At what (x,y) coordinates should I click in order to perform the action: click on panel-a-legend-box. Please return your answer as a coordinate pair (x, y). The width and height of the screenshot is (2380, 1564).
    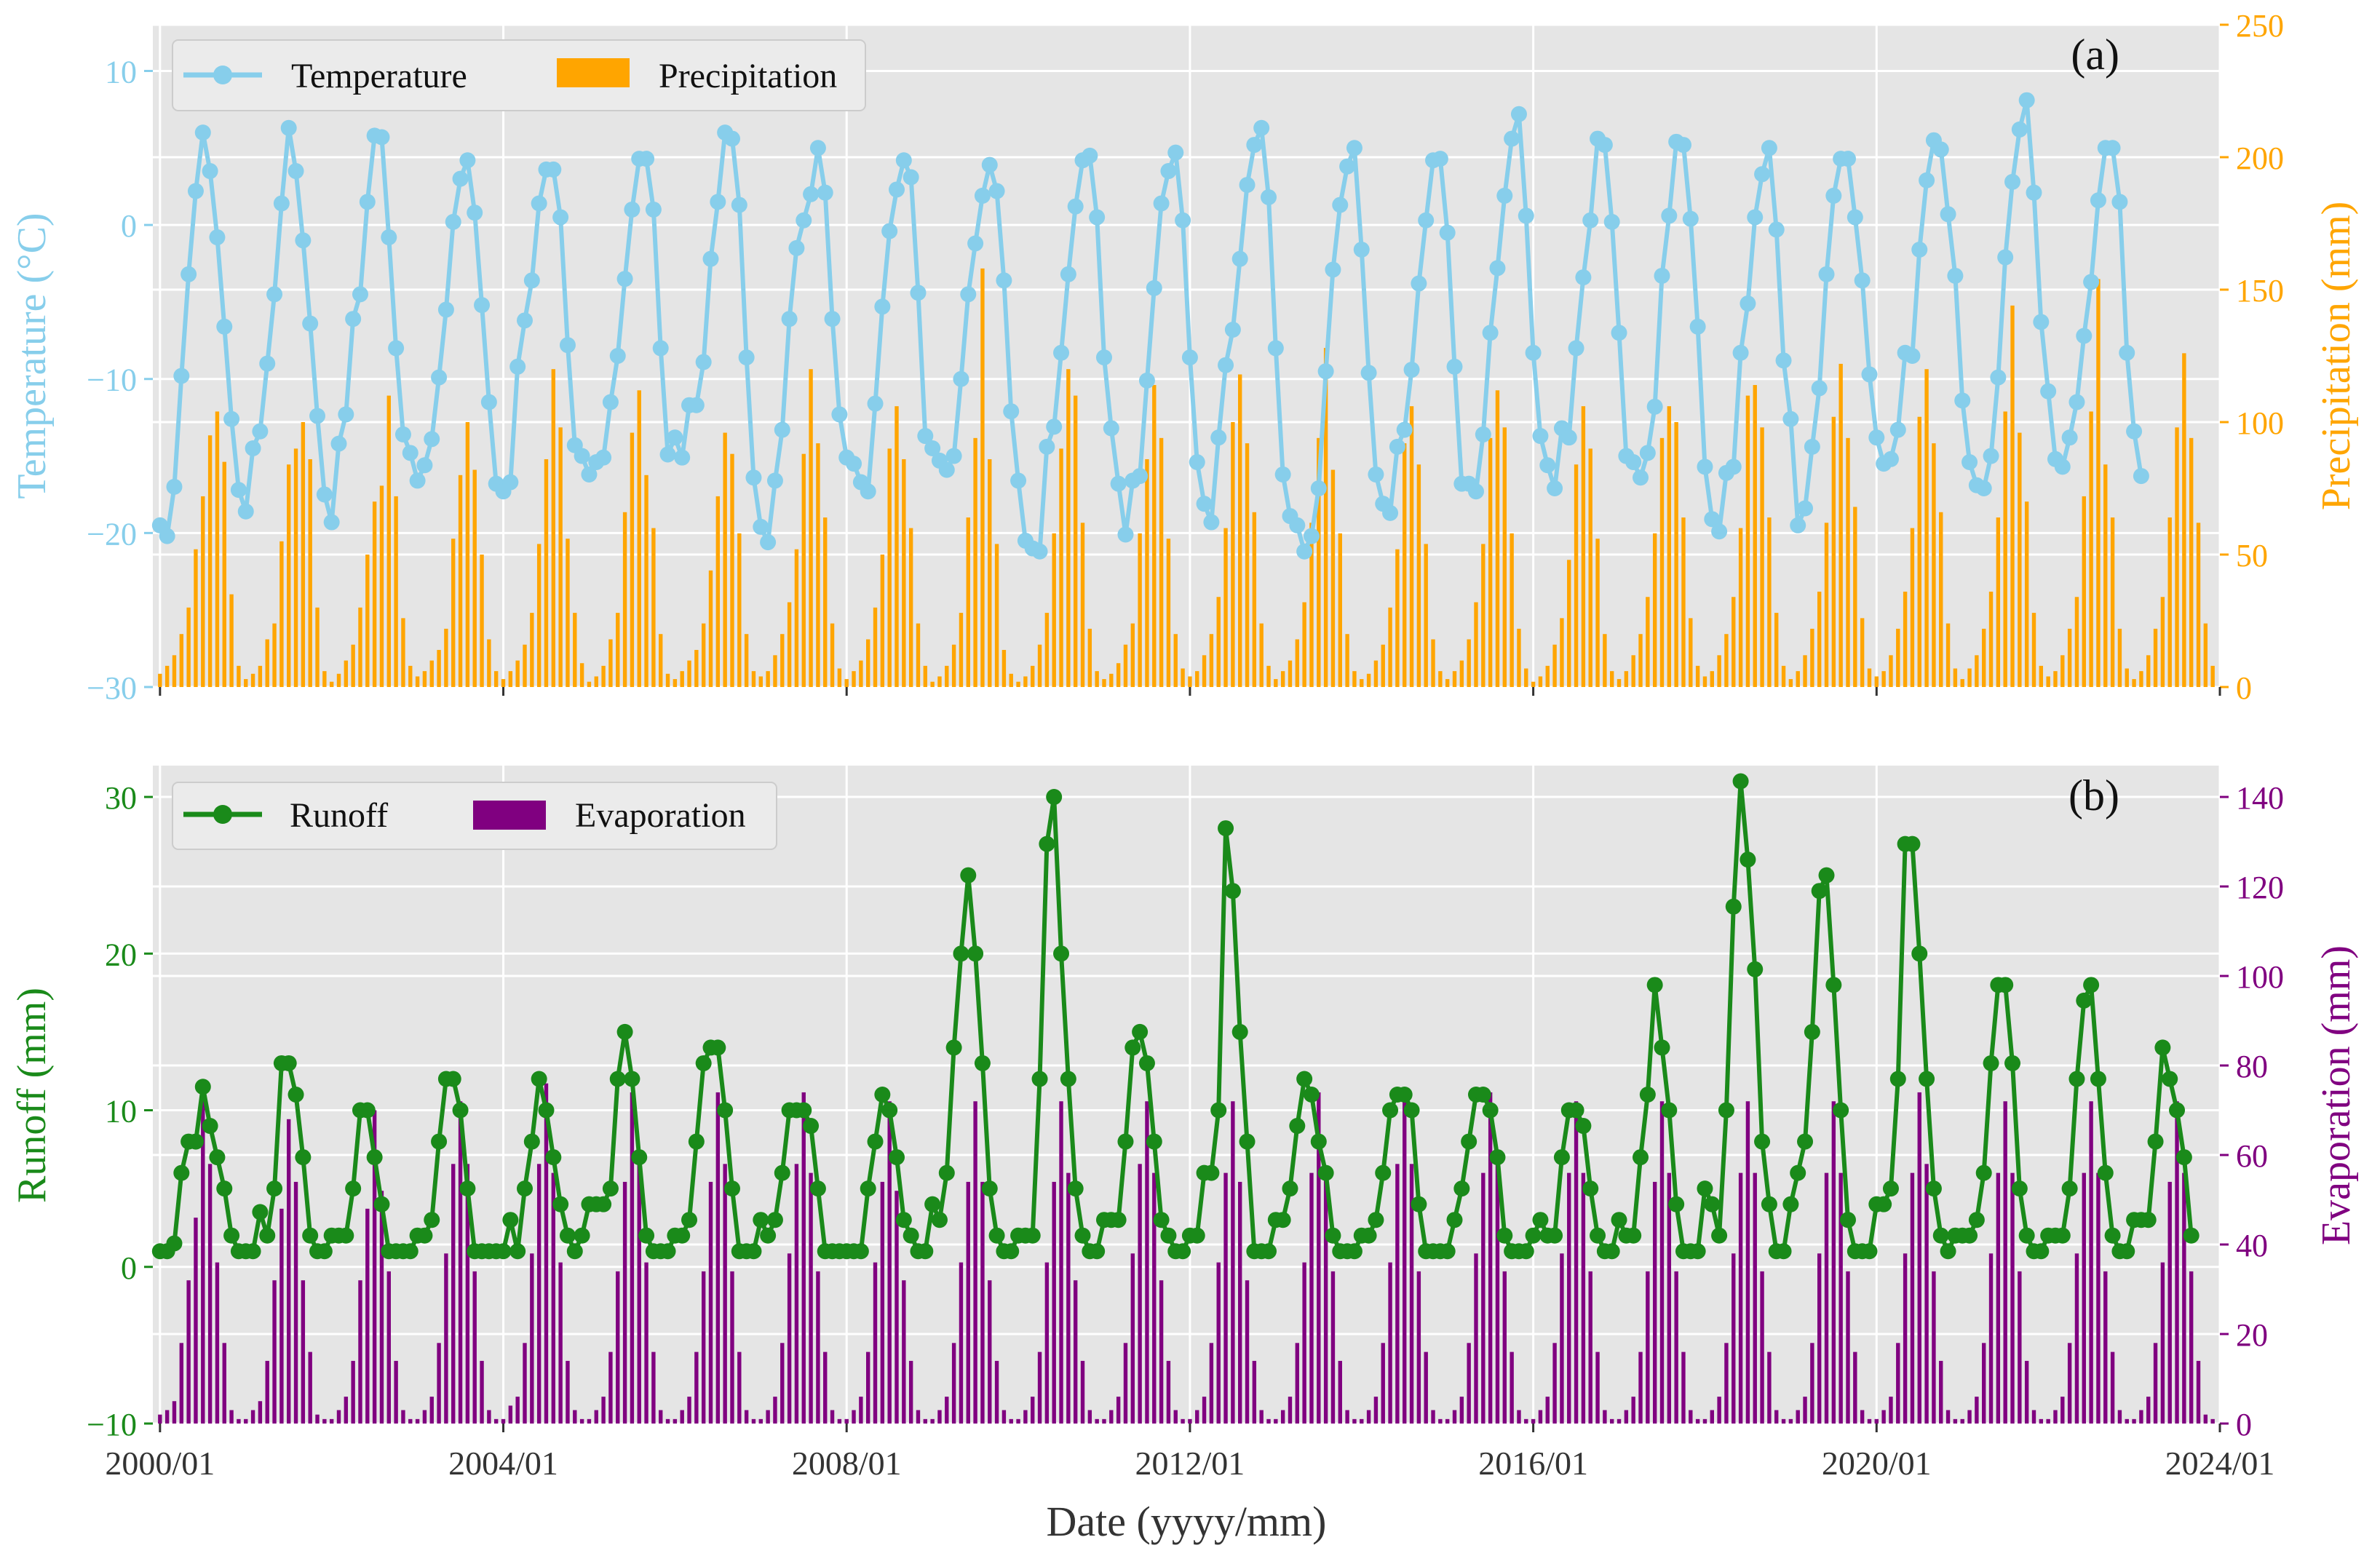
    Looking at the image, I should click on (519, 75).